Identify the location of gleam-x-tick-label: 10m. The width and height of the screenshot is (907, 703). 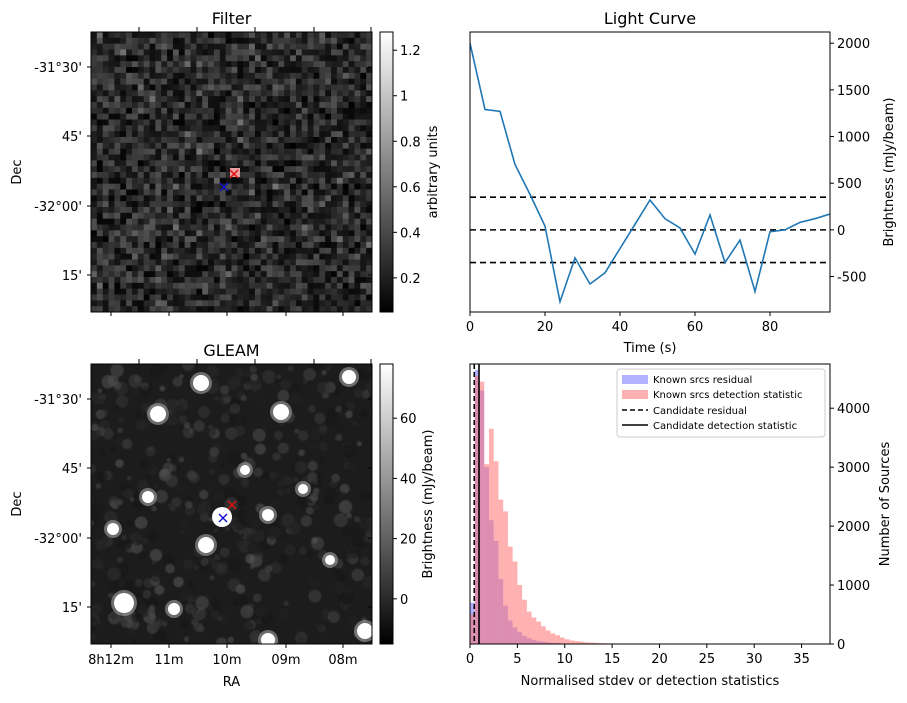
(226, 660).